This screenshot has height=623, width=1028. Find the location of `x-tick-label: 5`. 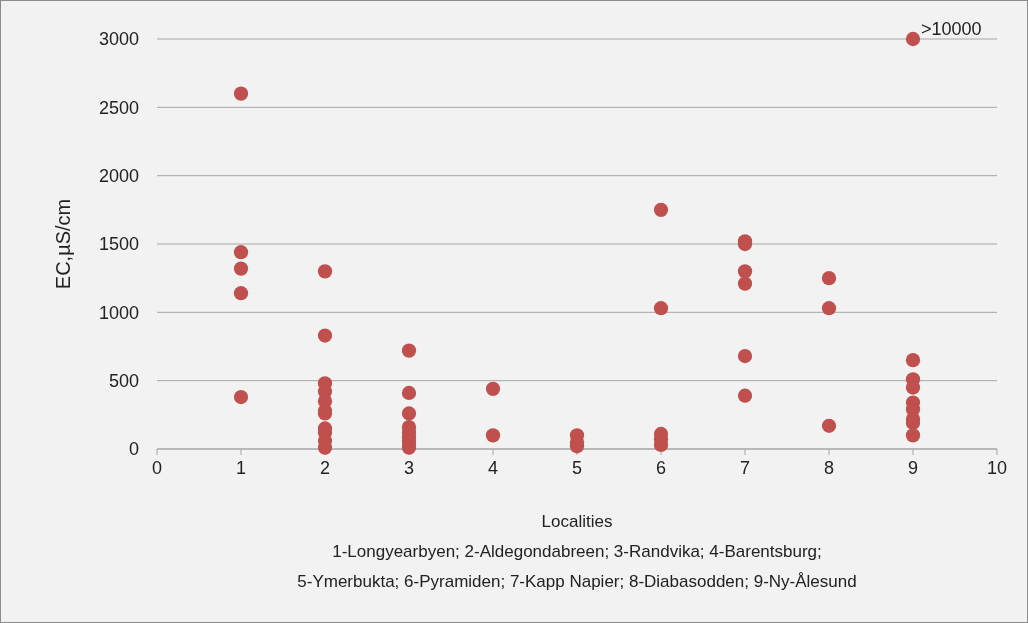

x-tick-label: 5 is located at coordinates (577, 468).